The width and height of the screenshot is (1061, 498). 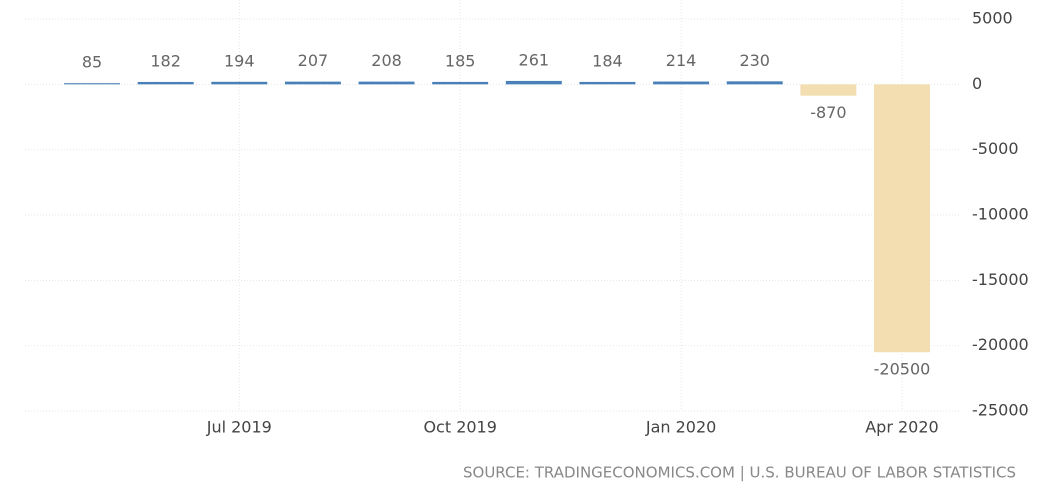 What do you see at coordinates (165, 60) in the screenshot?
I see `value-label: 182` at bounding box center [165, 60].